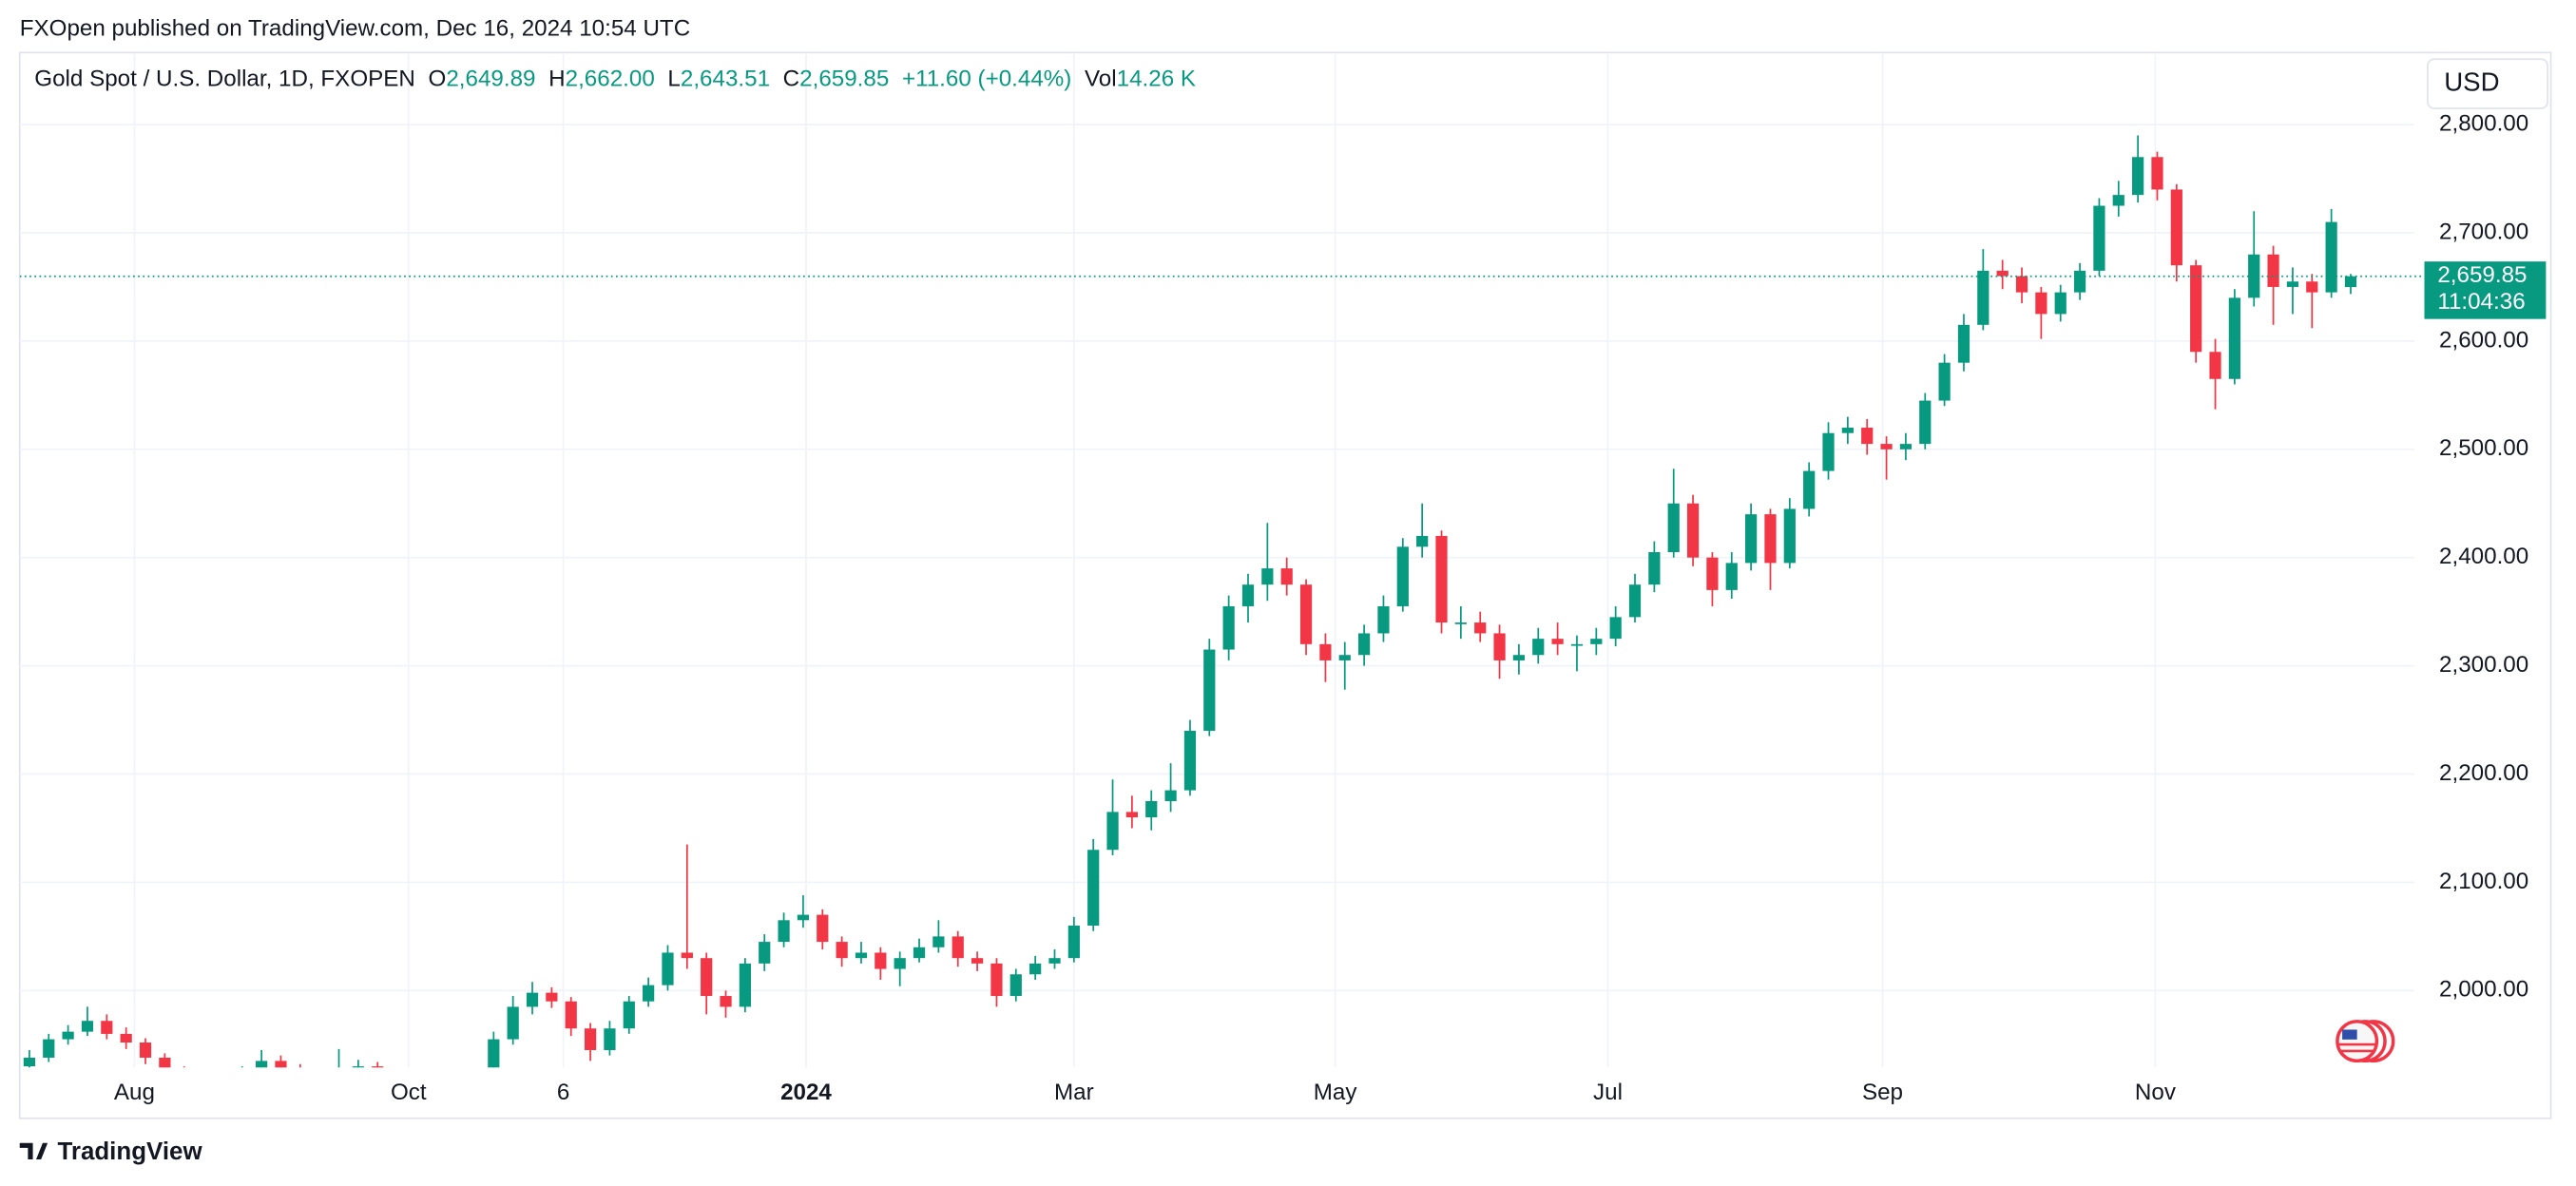  Describe the element at coordinates (556, 79) in the screenshot. I see `high-key: H` at that location.